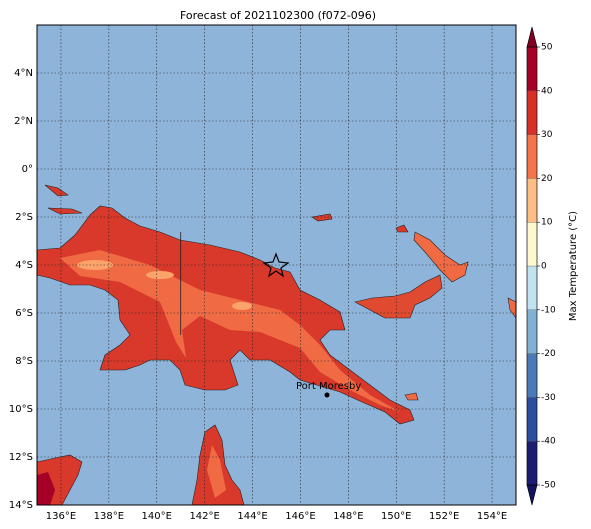 The height and width of the screenshot is (529, 591). I want to click on y-tick-label: 2°S, so click(24, 217).